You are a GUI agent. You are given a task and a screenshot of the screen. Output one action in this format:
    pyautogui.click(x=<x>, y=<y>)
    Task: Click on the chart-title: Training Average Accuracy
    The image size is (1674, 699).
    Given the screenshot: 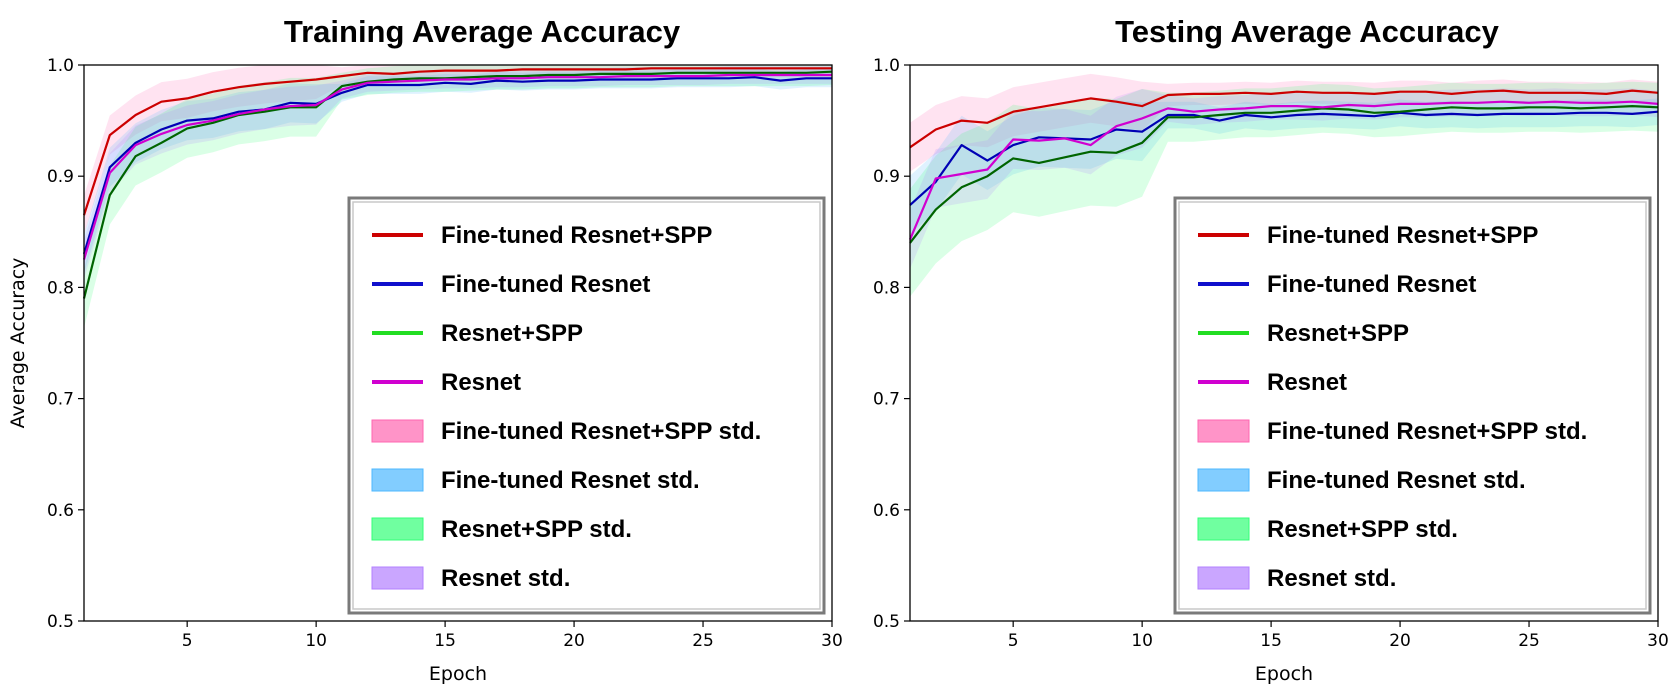 What is the action you would take?
    pyautogui.click(x=482, y=31)
    